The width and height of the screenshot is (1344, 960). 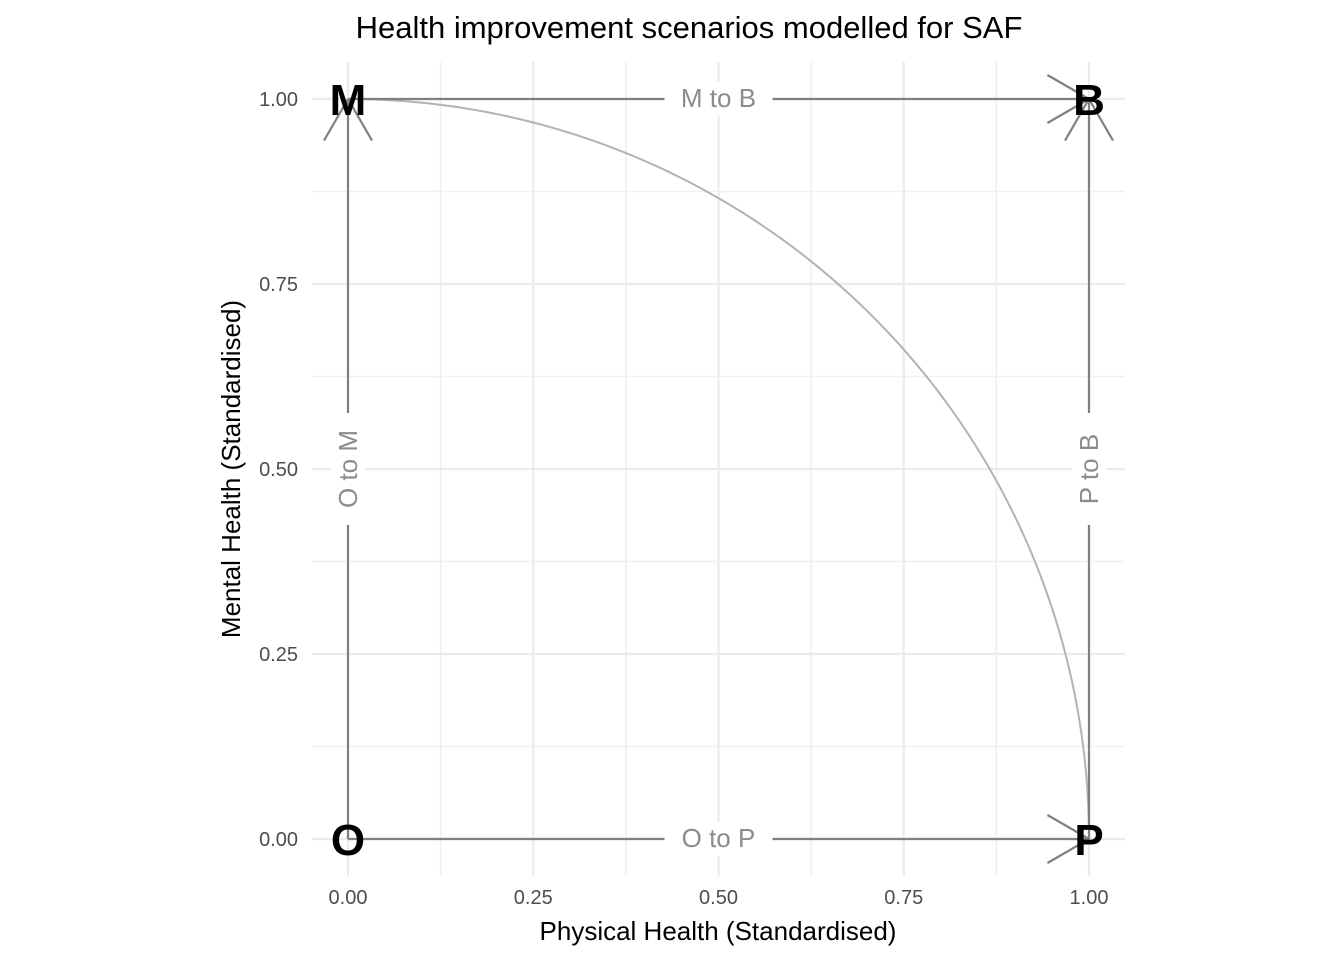 I want to click on x-tick-label: 0.50, so click(x=718, y=898).